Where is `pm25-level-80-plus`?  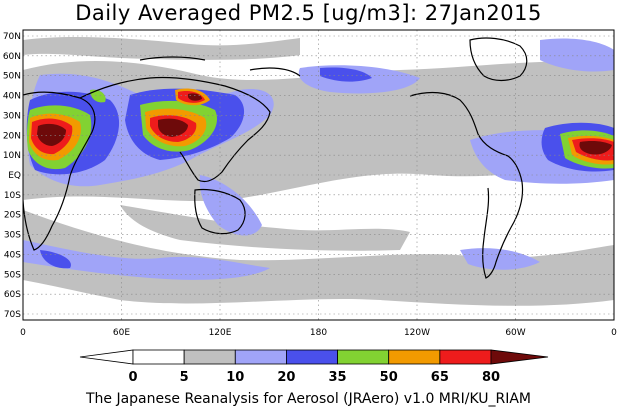 pm25-level-80-plus is located at coordinates (324, 124).